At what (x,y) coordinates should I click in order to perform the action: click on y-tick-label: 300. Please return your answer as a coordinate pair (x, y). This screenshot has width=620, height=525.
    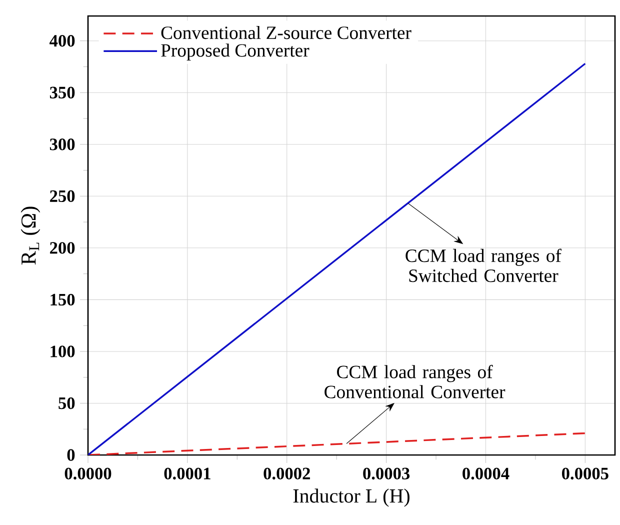
    Looking at the image, I should click on (62, 144).